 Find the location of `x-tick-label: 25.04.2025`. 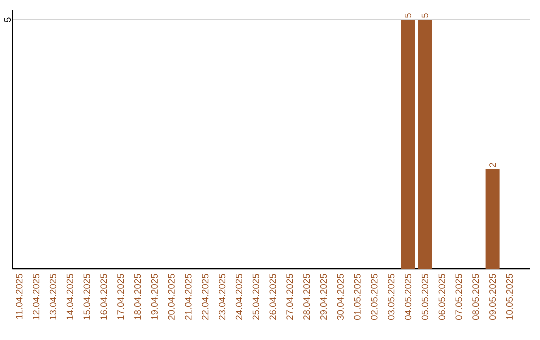

x-tick-label: 25.04.2025 is located at coordinates (256, 297).